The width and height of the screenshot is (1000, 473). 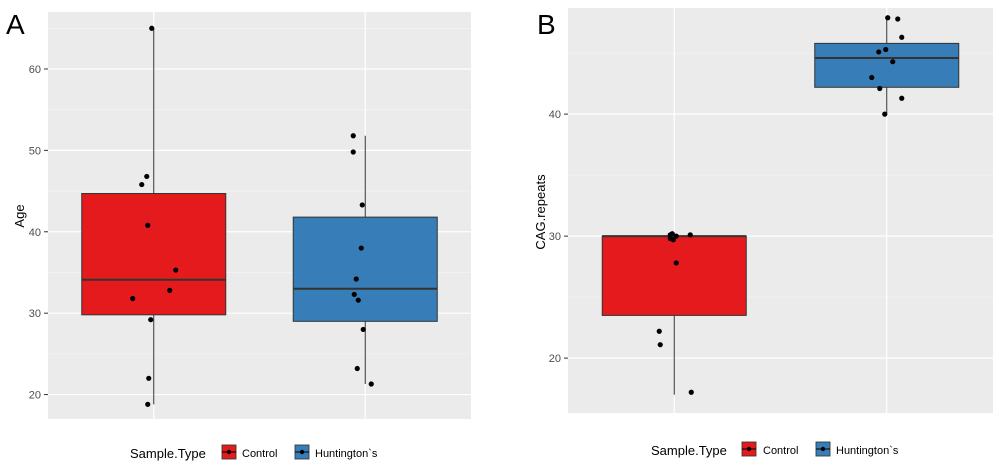 I want to click on legend-b: Sample.Type Control Huntington`s, so click(x=775, y=449).